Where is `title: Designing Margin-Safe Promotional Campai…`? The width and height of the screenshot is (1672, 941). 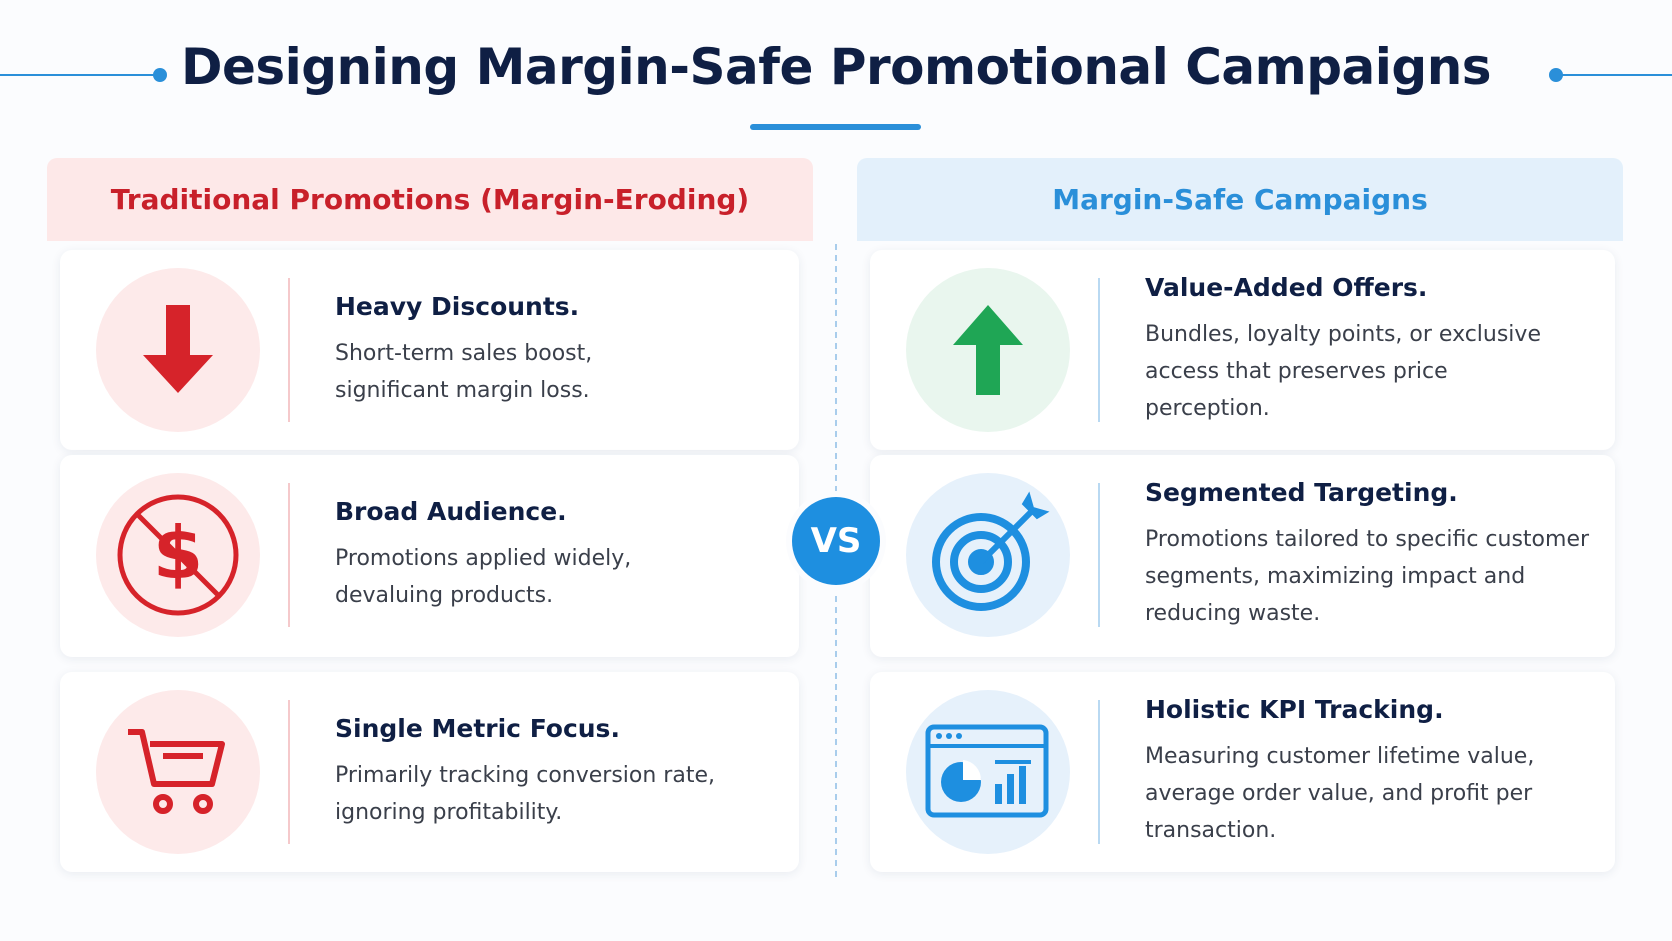
title: Designing Margin-Safe Promotional Campai… is located at coordinates (836, 67).